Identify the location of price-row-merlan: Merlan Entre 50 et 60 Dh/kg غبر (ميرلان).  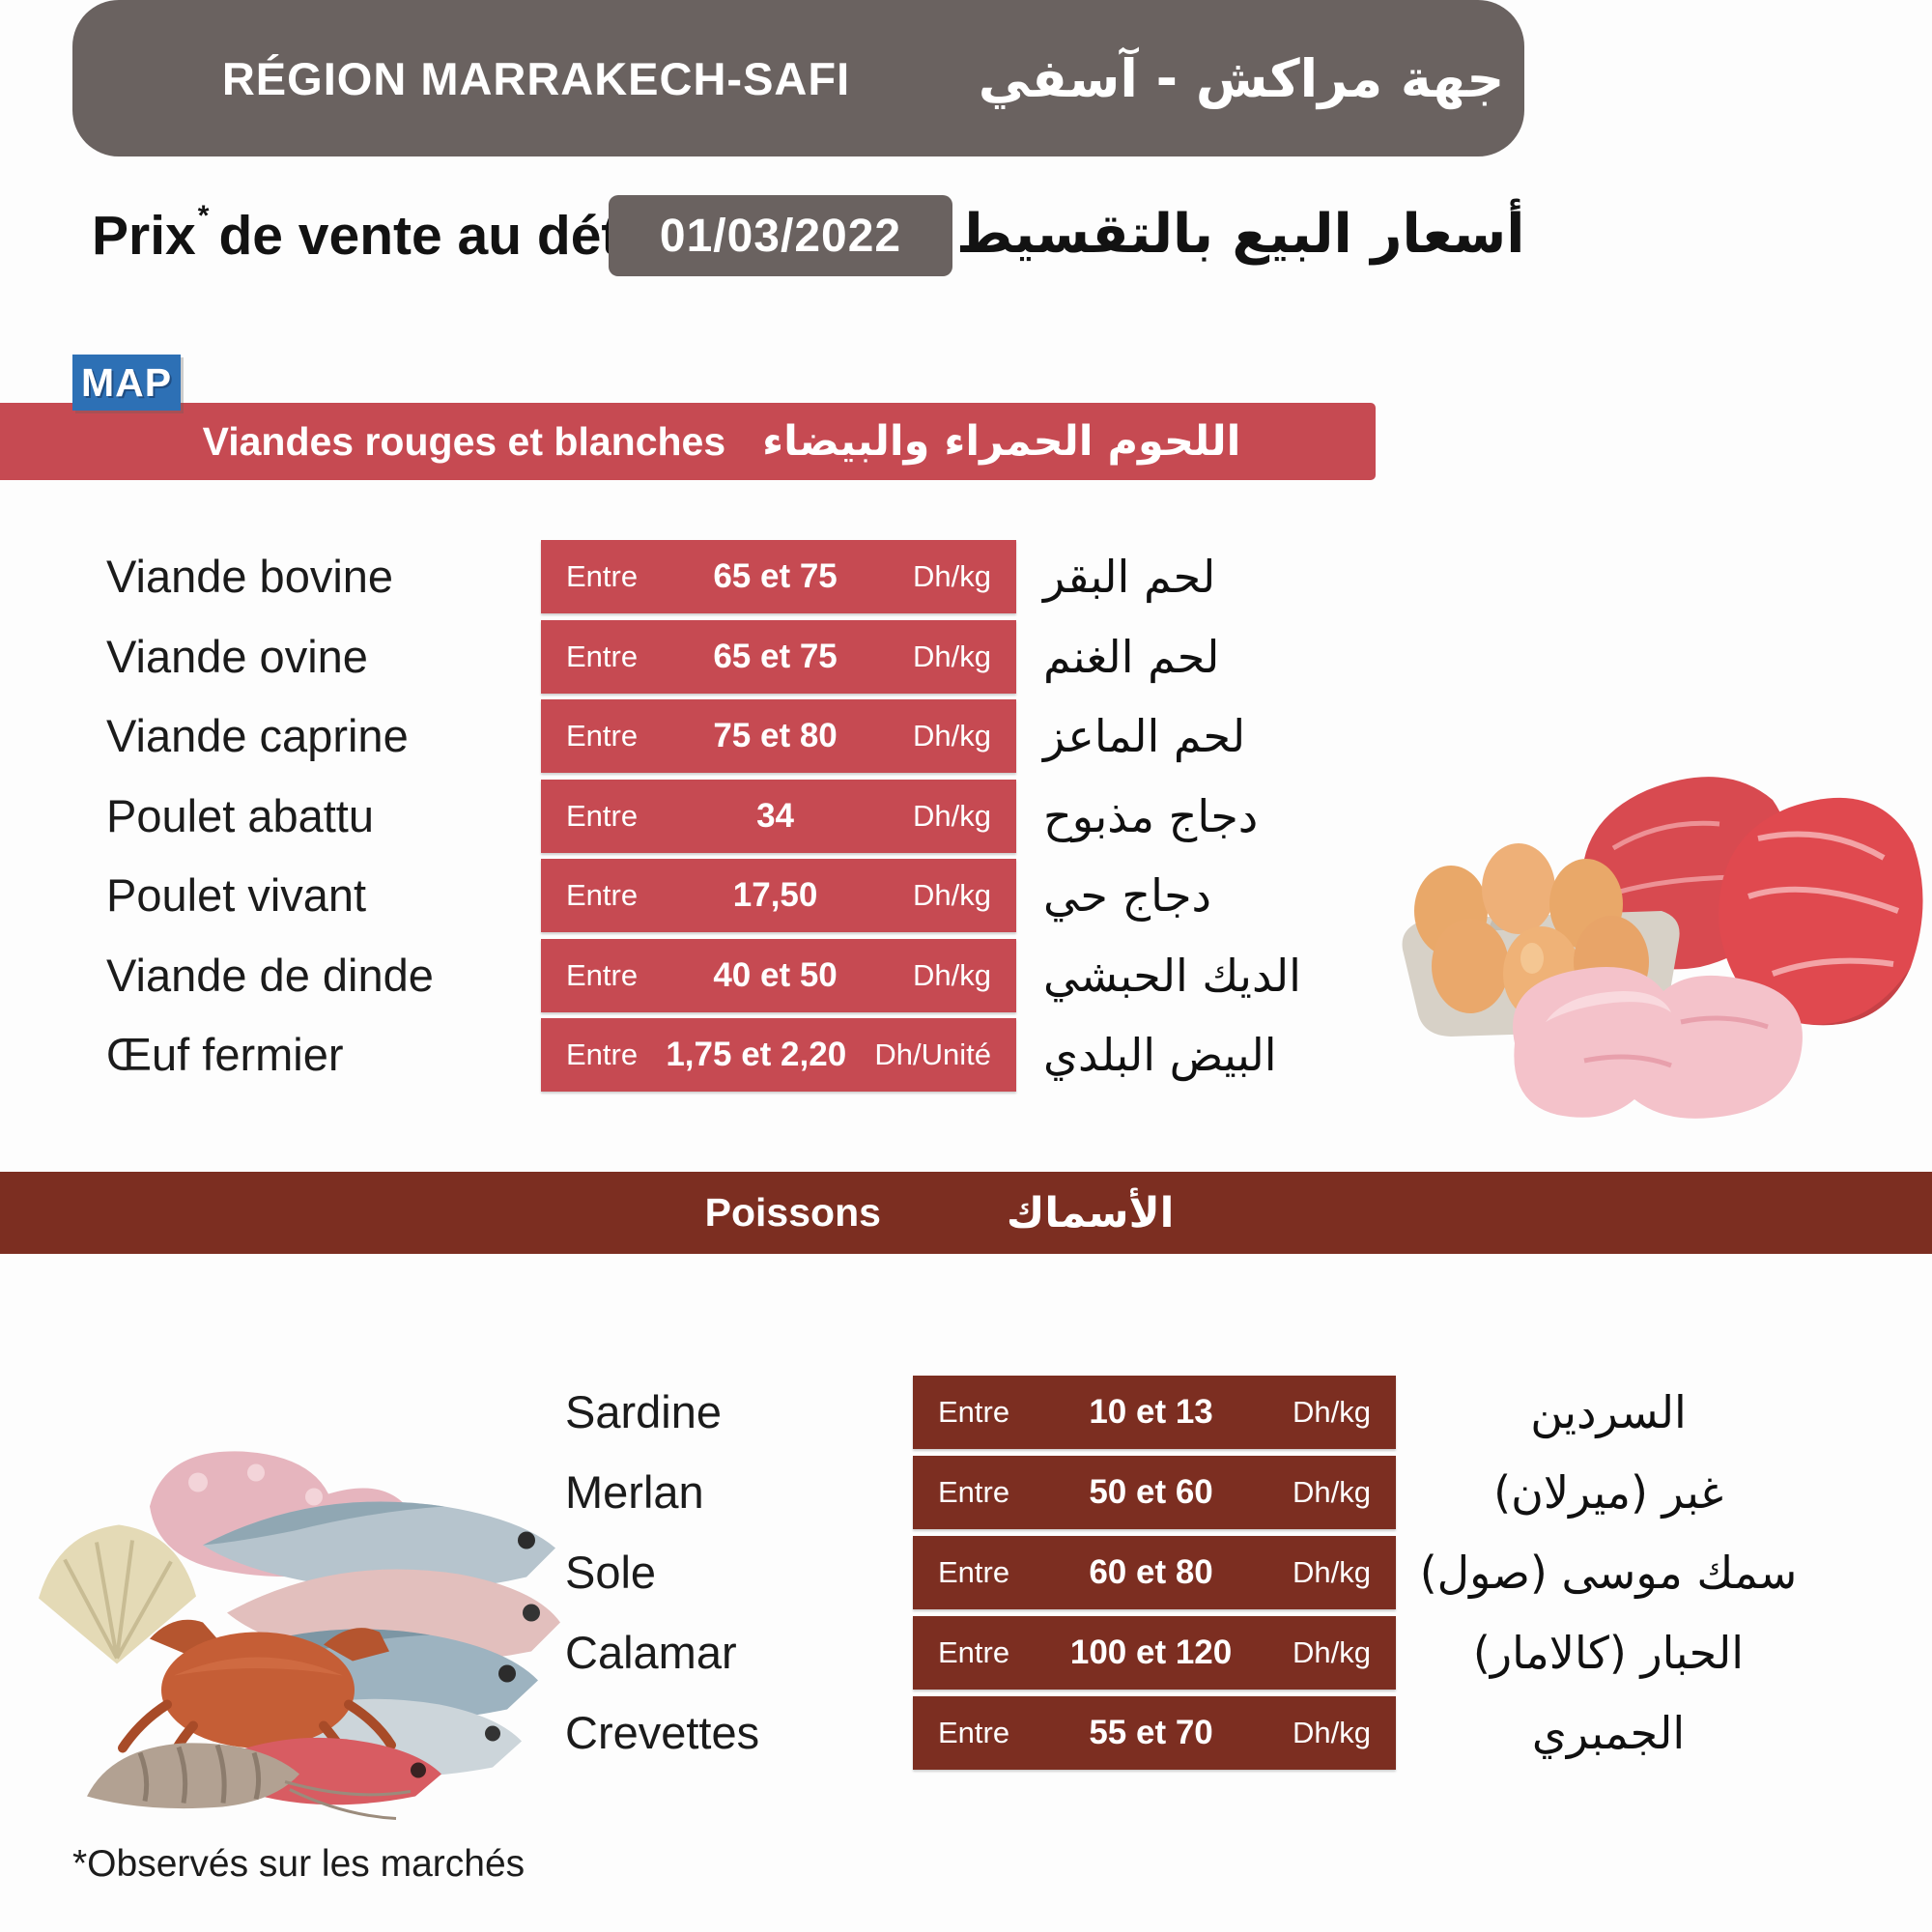
(966, 1492).